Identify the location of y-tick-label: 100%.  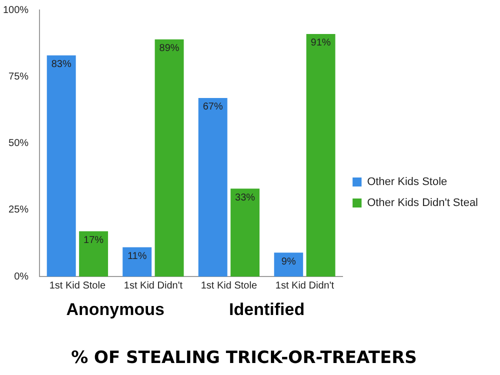
(16, 10).